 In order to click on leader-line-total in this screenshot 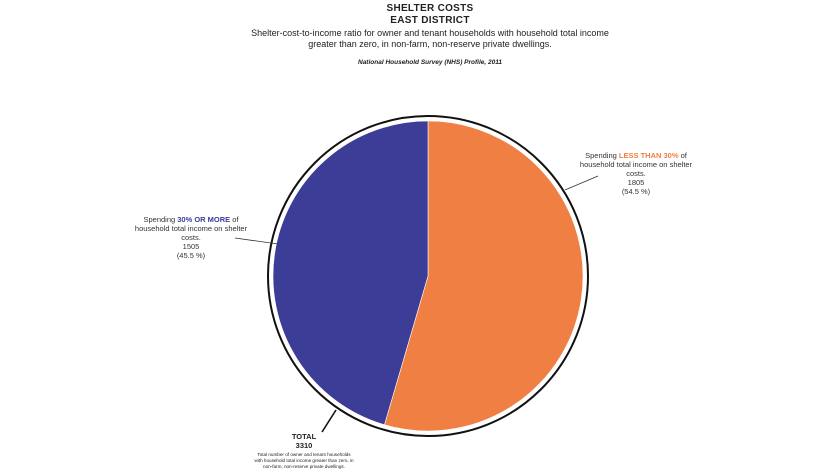, I will do `click(329, 421)`.